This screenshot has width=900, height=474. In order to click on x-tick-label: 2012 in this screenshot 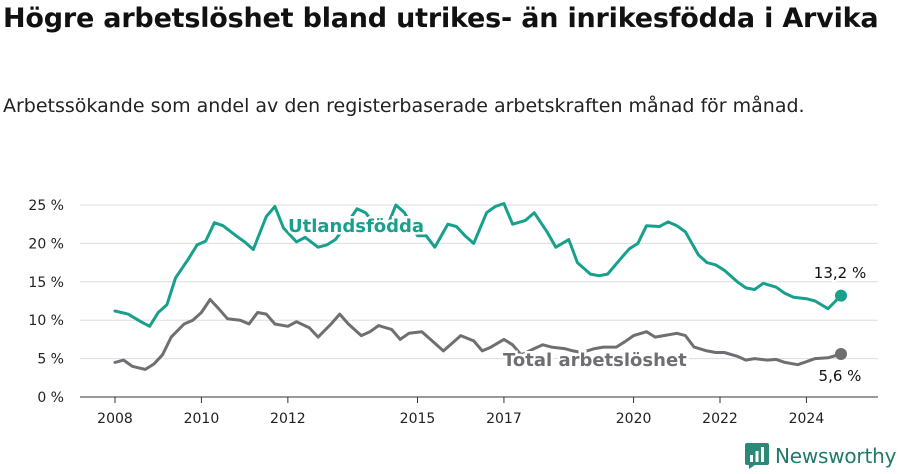, I will do `click(288, 419)`.